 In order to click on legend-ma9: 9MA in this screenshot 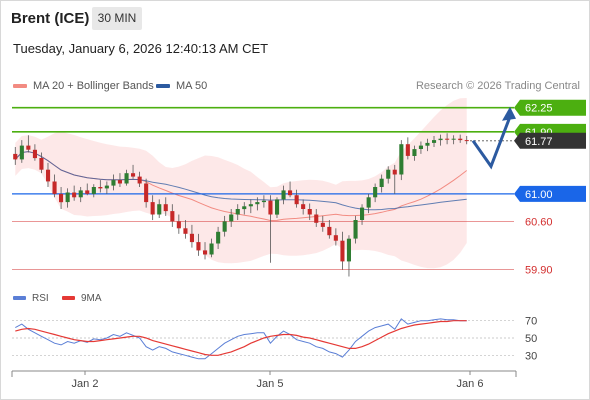, I will do `click(82, 298)`.